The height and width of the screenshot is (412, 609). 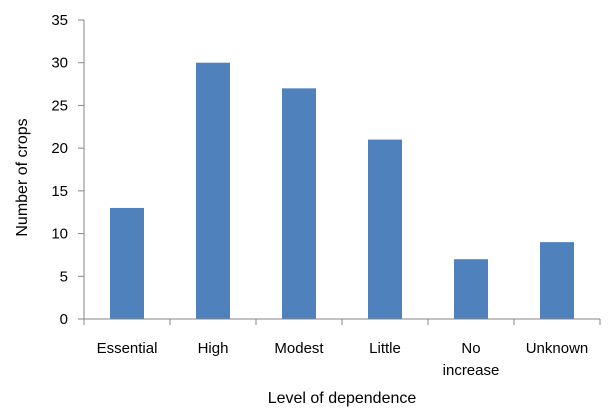 I want to click on x-tick-label: High, so click(x=213, y=348).